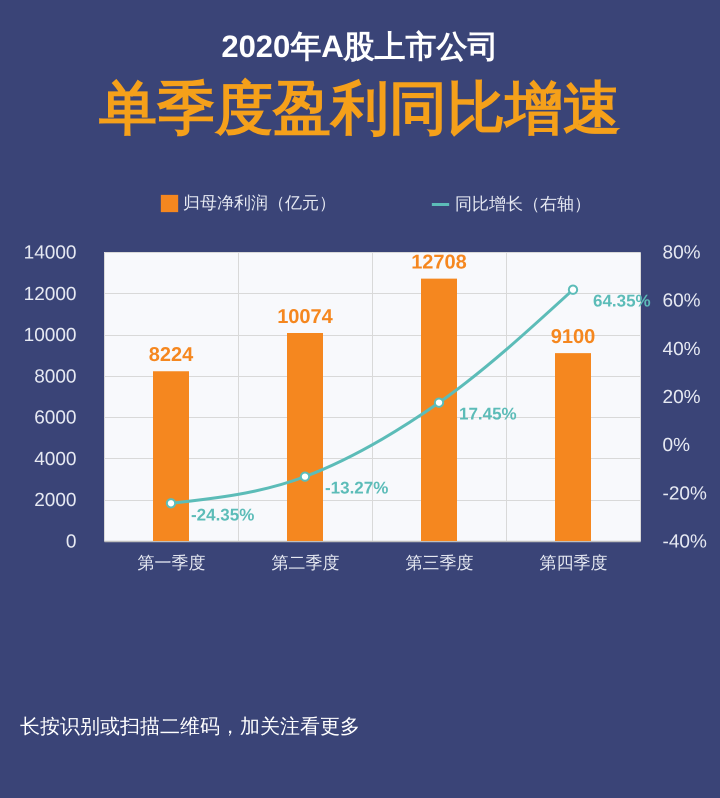  What do you see at coordinates (55, 377) in the screenshot?
I see `y-tick-label: 8000` at bounding box center [55, 377].